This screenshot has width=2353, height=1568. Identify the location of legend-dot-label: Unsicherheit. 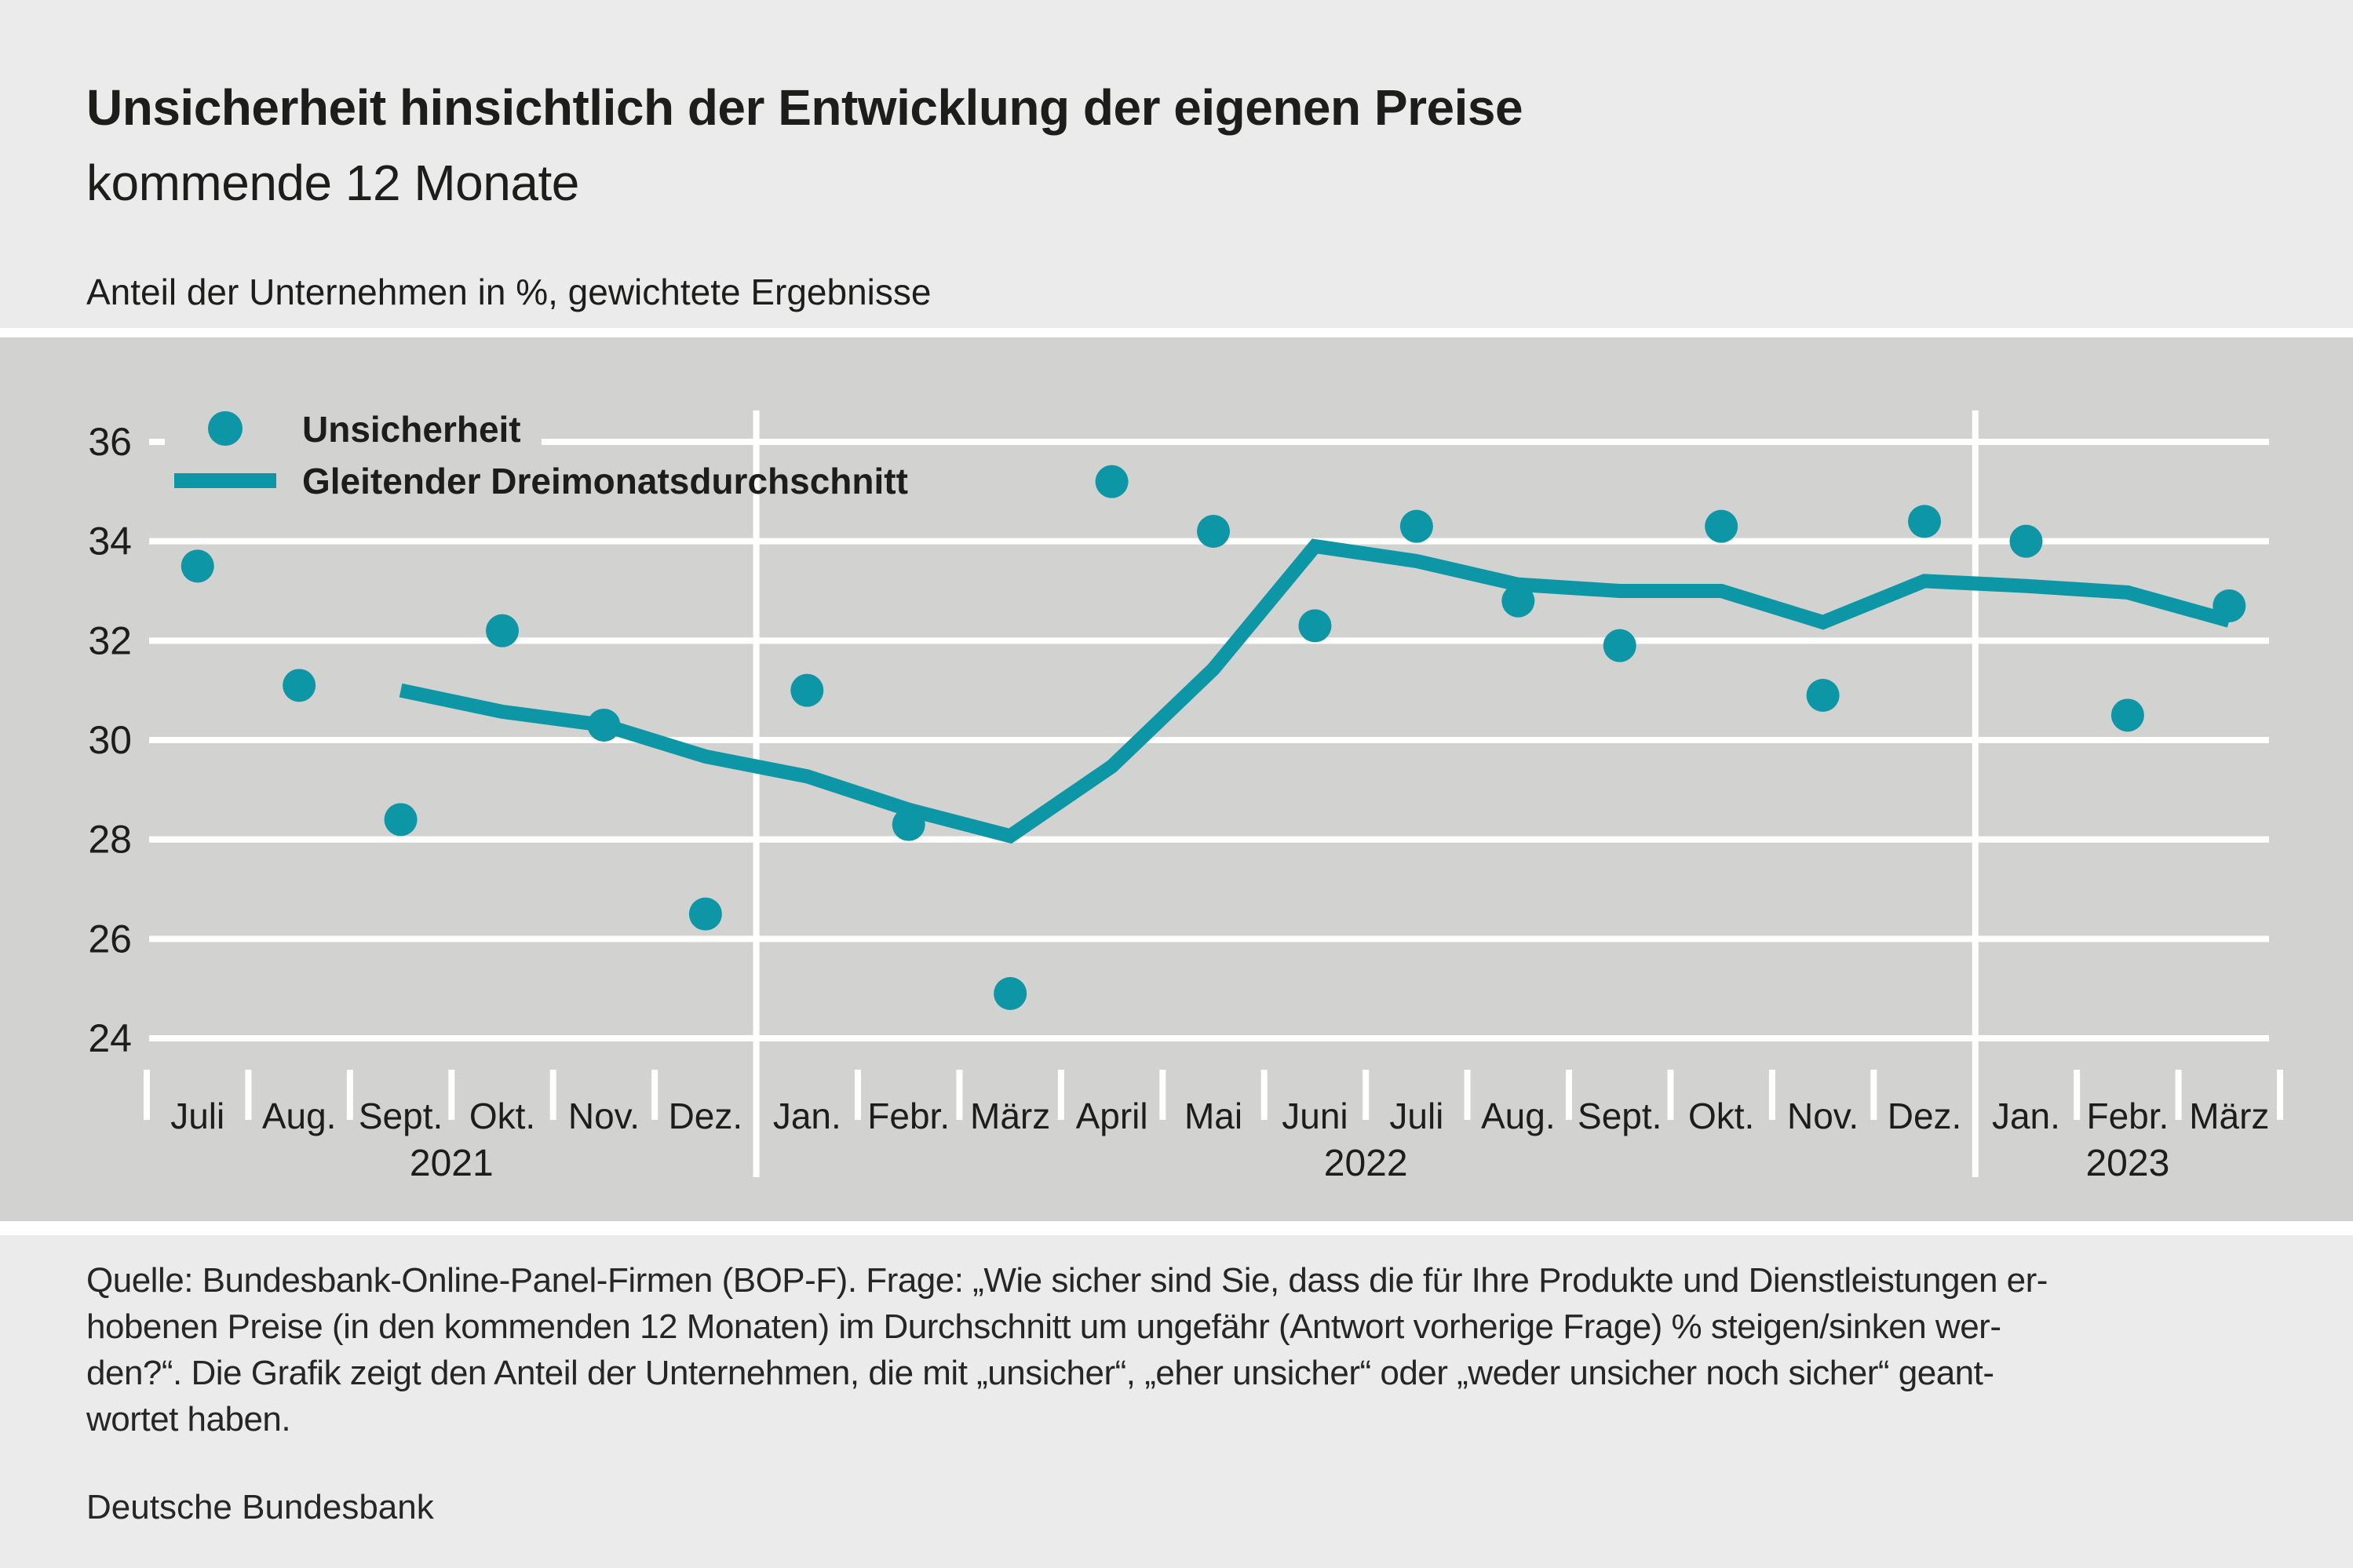
(411, 429).